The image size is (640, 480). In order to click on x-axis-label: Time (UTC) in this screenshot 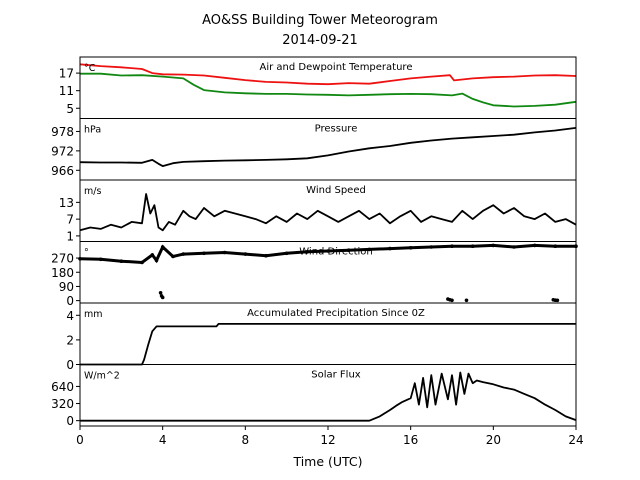, I will do `click(327, 461)`.